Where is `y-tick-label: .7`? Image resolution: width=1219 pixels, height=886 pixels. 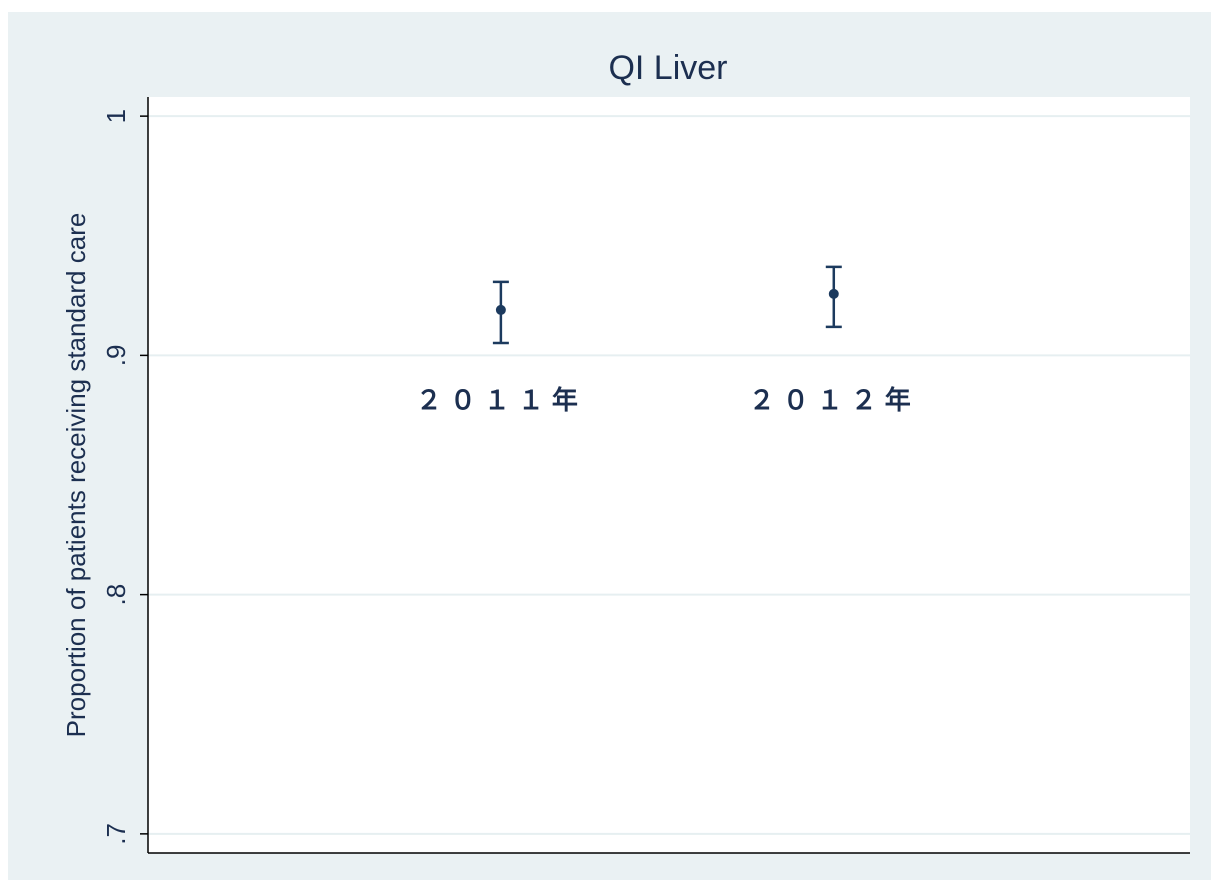 y-tick-label: .7 is located at coordinates (116, 834).